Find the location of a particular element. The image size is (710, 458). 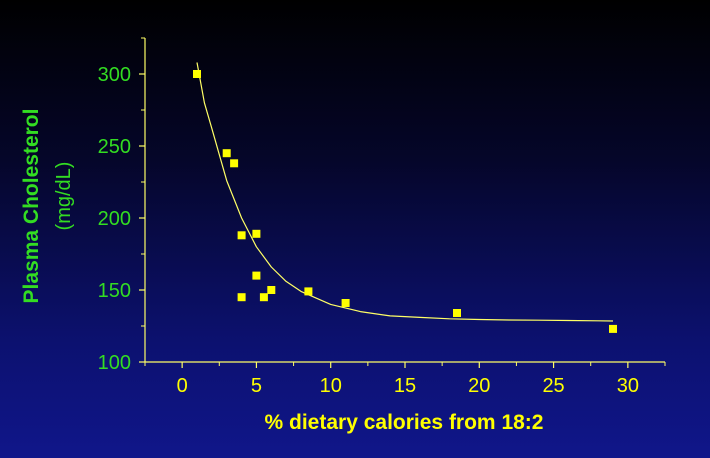

x-tick-label: 20 is located at coordinates (479, 386).